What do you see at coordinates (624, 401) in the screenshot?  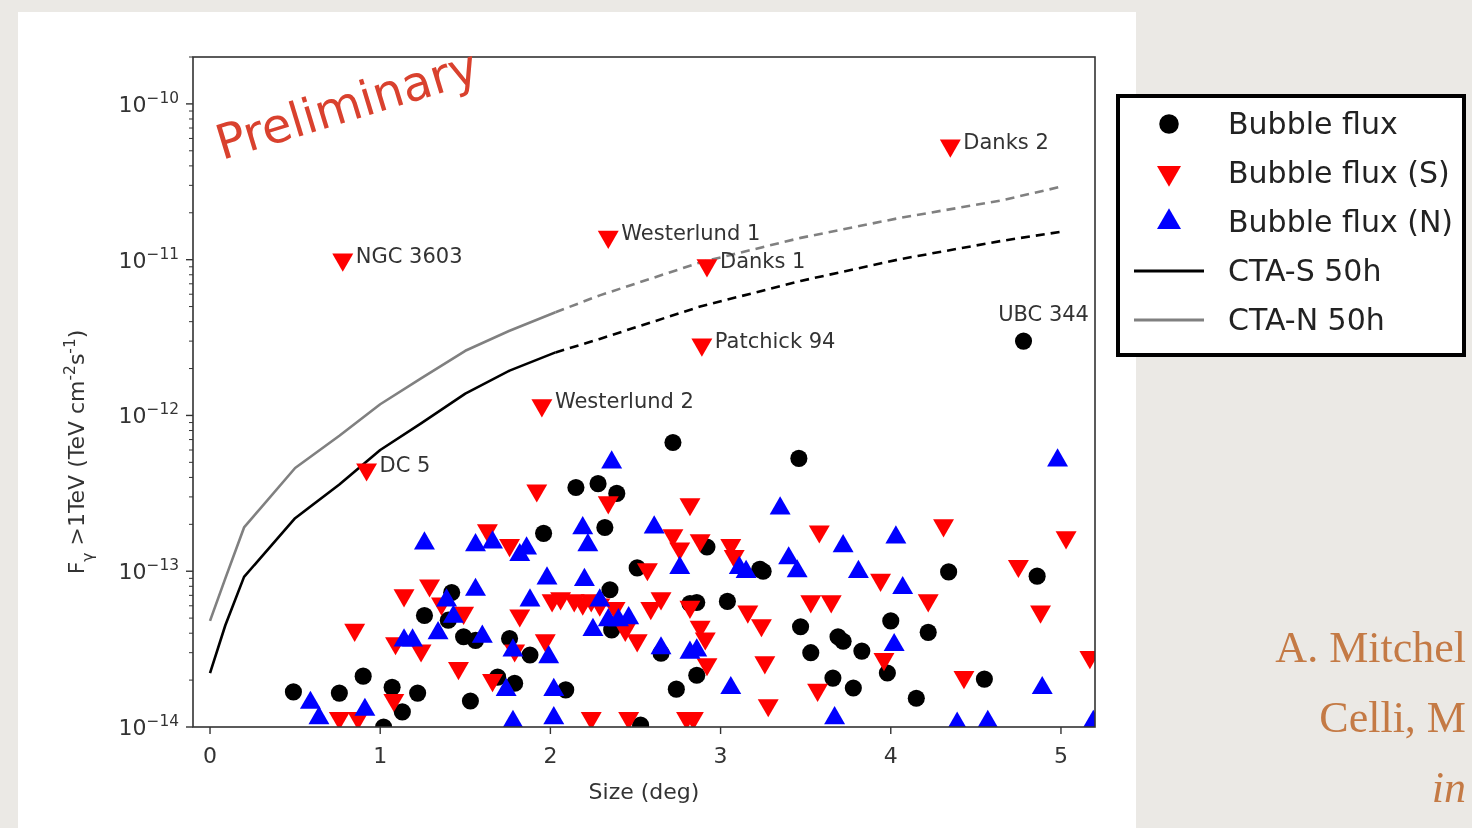 I see `annotation: Westerlund 2` at bounding box center [624, 401].